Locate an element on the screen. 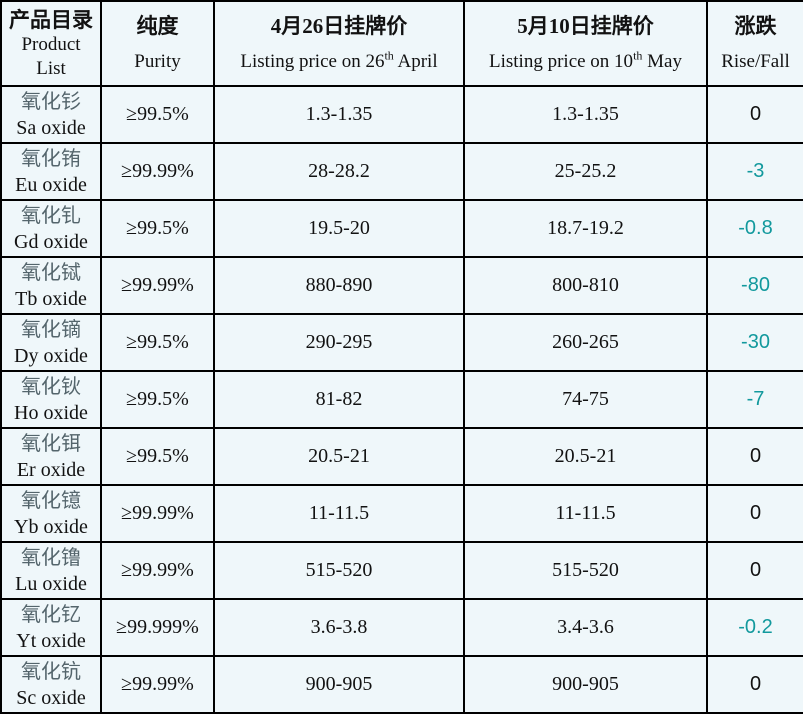 The height and width of the screenshot is (714, 803). may-price-cell: 260-265 is located at coordinates (585, 342).